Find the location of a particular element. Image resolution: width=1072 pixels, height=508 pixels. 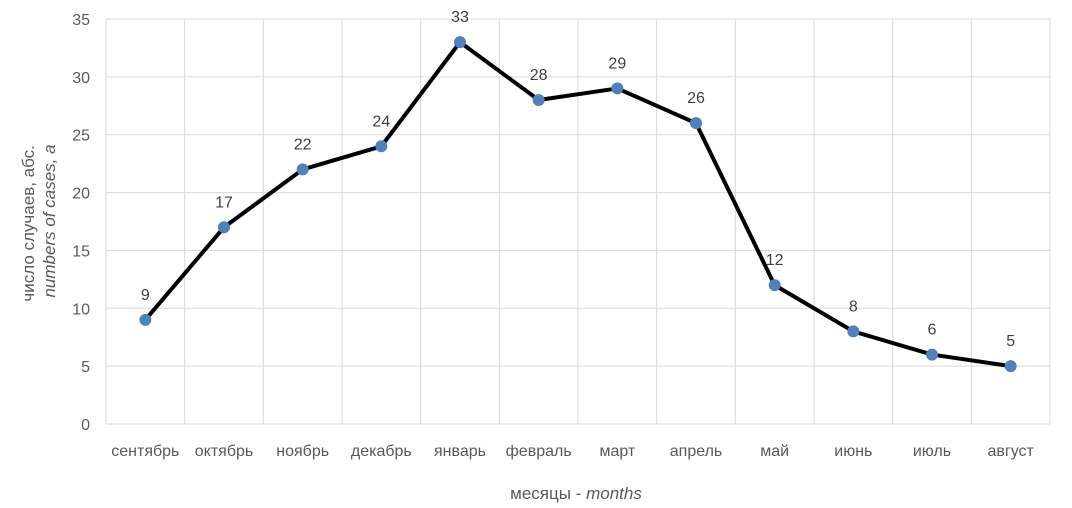

data-label: 28 is located at coordinates (539, 75).